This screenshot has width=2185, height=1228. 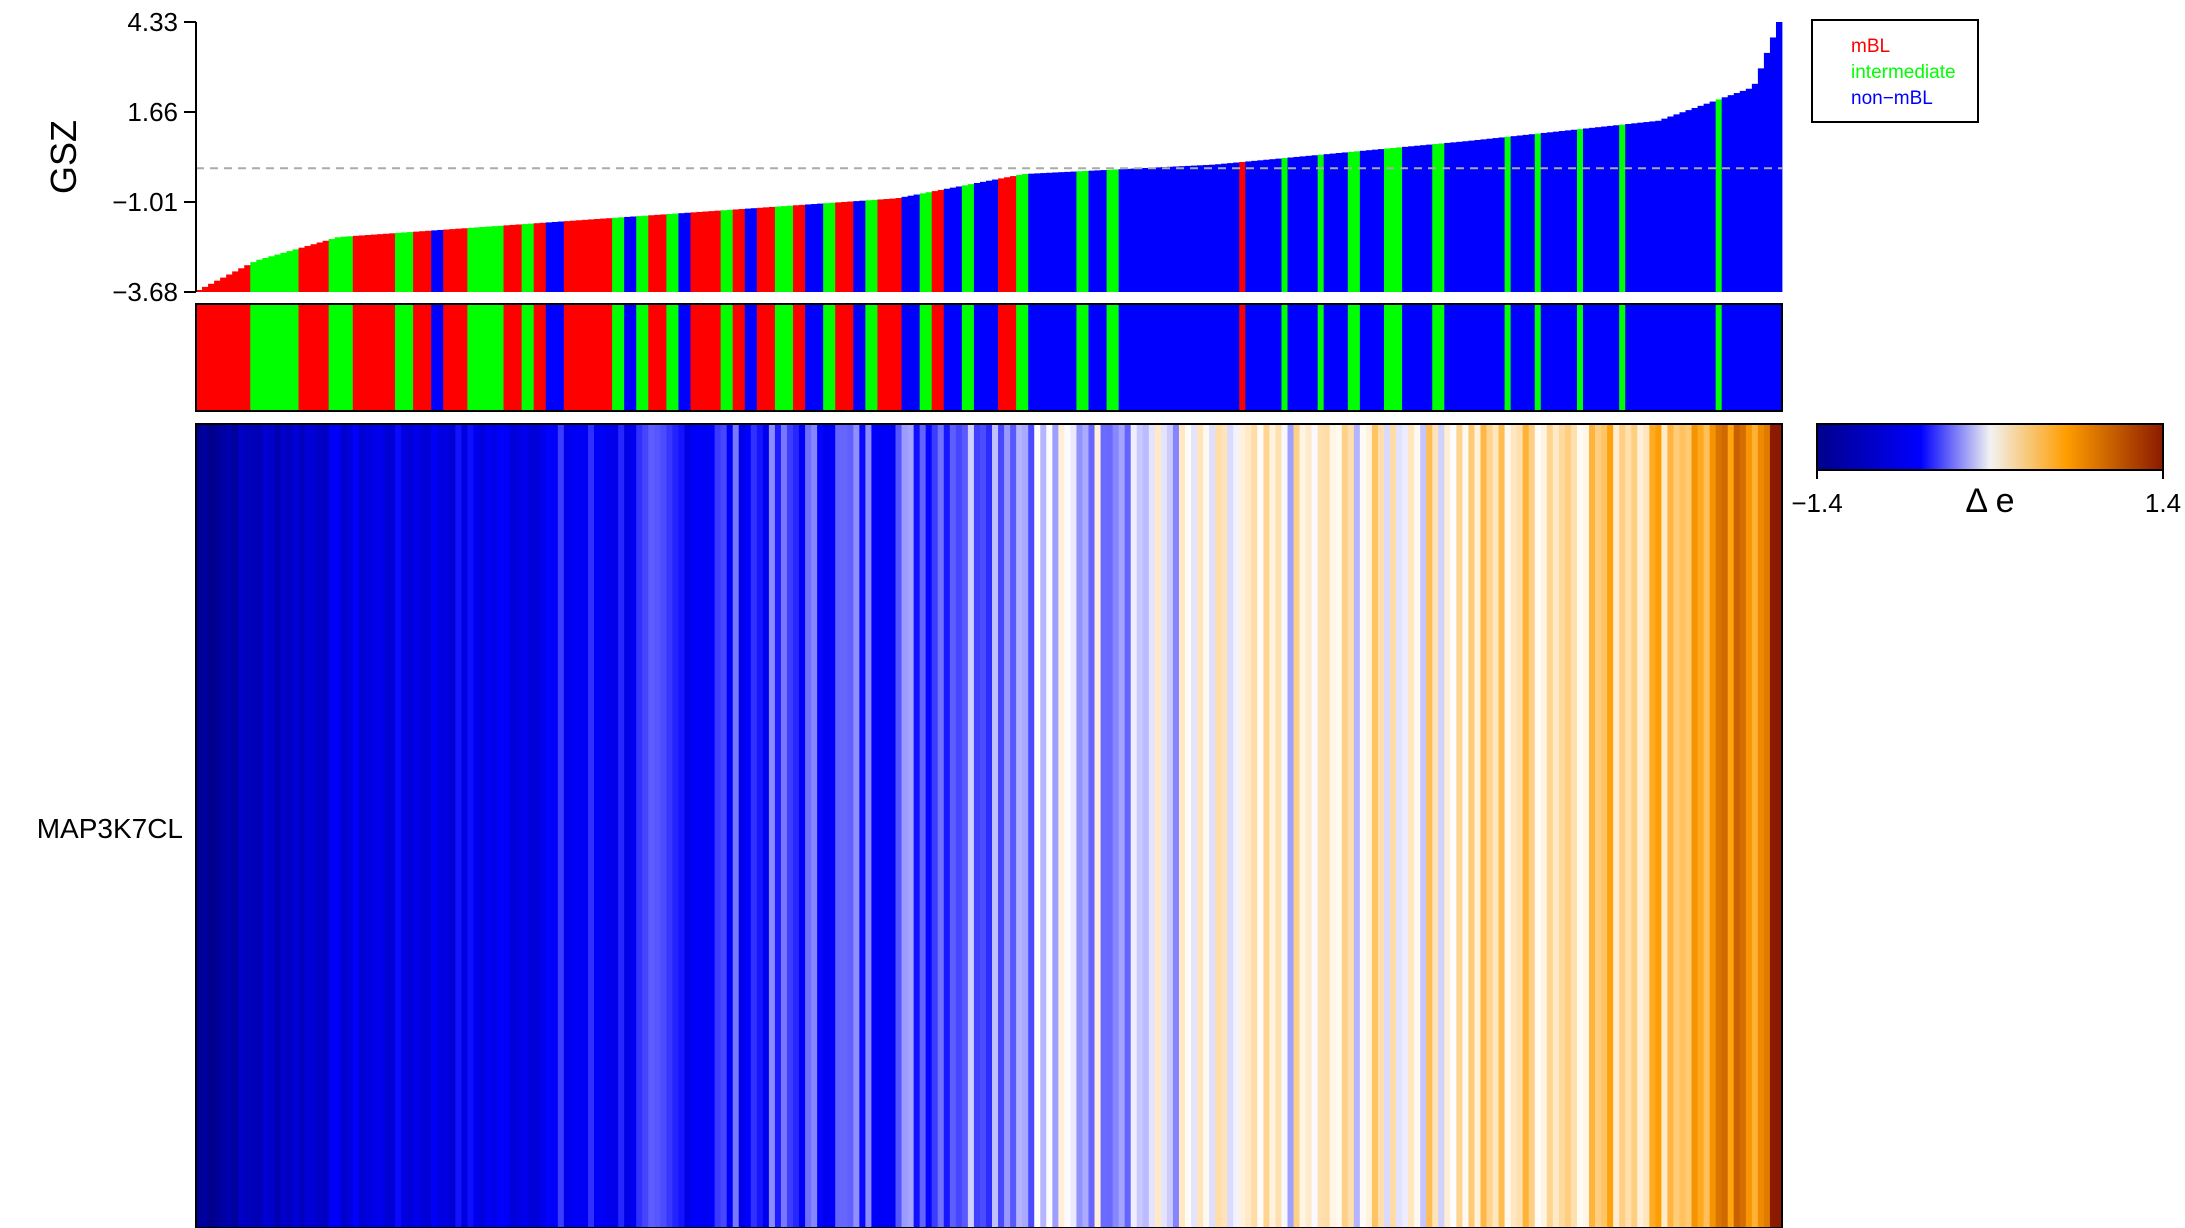 What do you see at coordinates (1892, 98) in the screenshot?
I see `legend-entry-non-mbl: non−mBL` at bounding box center [1892, 98].